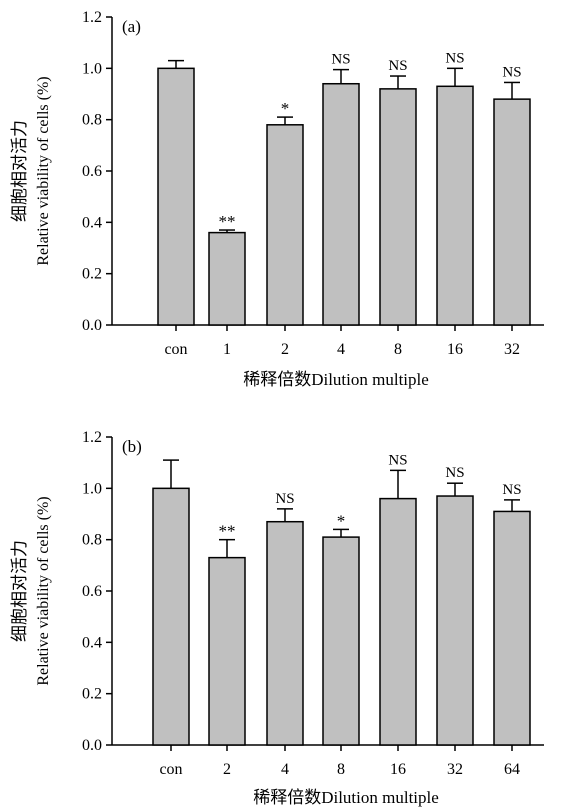 Image resolution: width=569 pixels, height=807 pixels. Describe the element at coordinates (227, 349) in the screenshot. I see `x-tick-label: 1` at that location.